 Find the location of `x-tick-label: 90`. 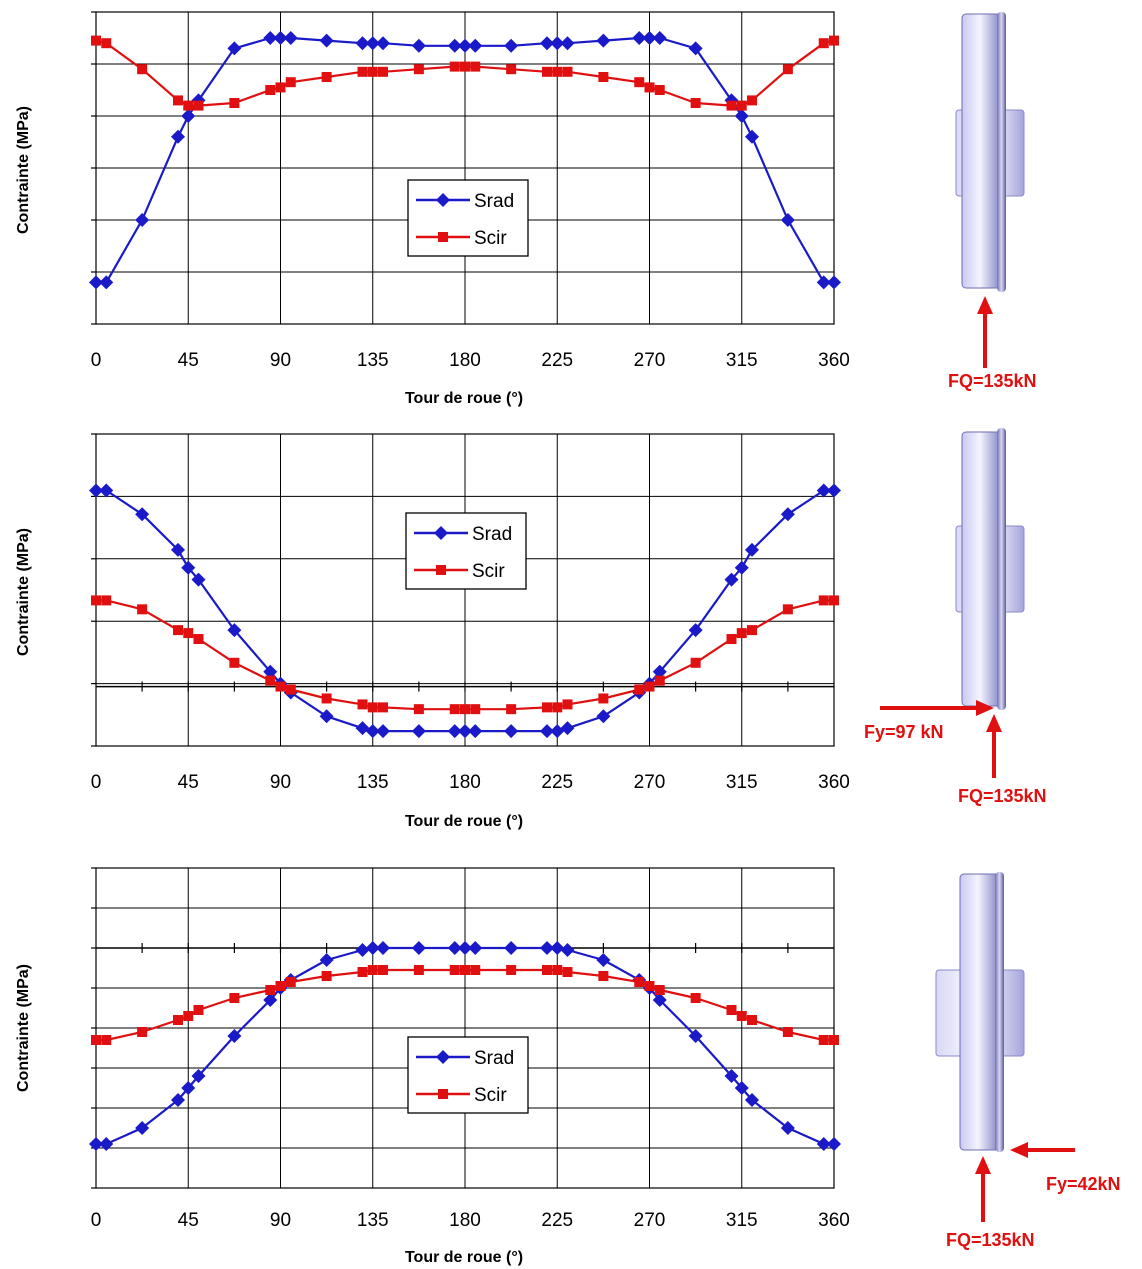

x-tick-label: 90 is located at coordinates (280, 1220).